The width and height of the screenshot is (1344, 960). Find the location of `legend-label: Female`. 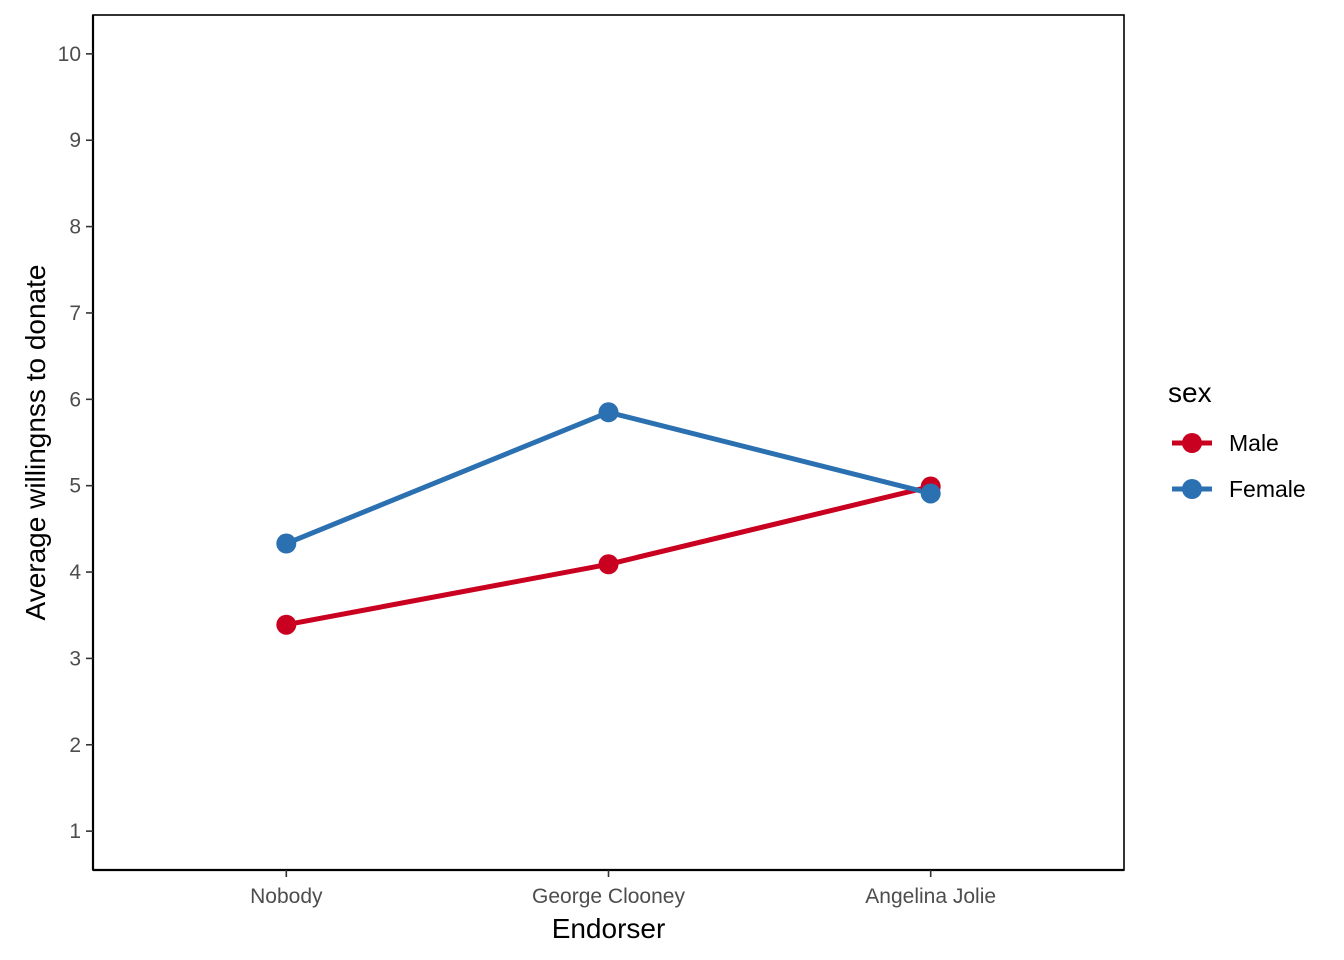

legend-label: Female is located at coordinates (1267, 489).